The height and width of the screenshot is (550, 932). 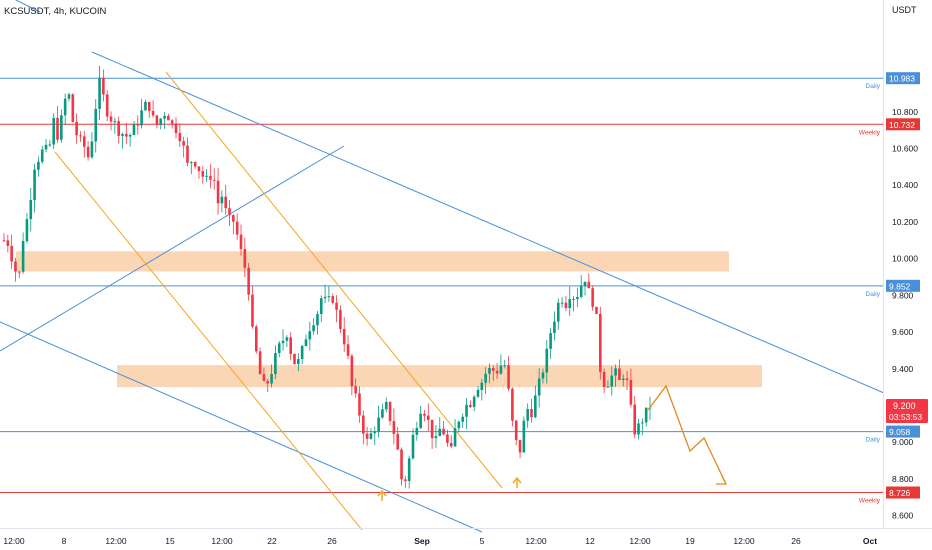 I want to click on y-tick-label: 9.800, so click(x=903, y=295).